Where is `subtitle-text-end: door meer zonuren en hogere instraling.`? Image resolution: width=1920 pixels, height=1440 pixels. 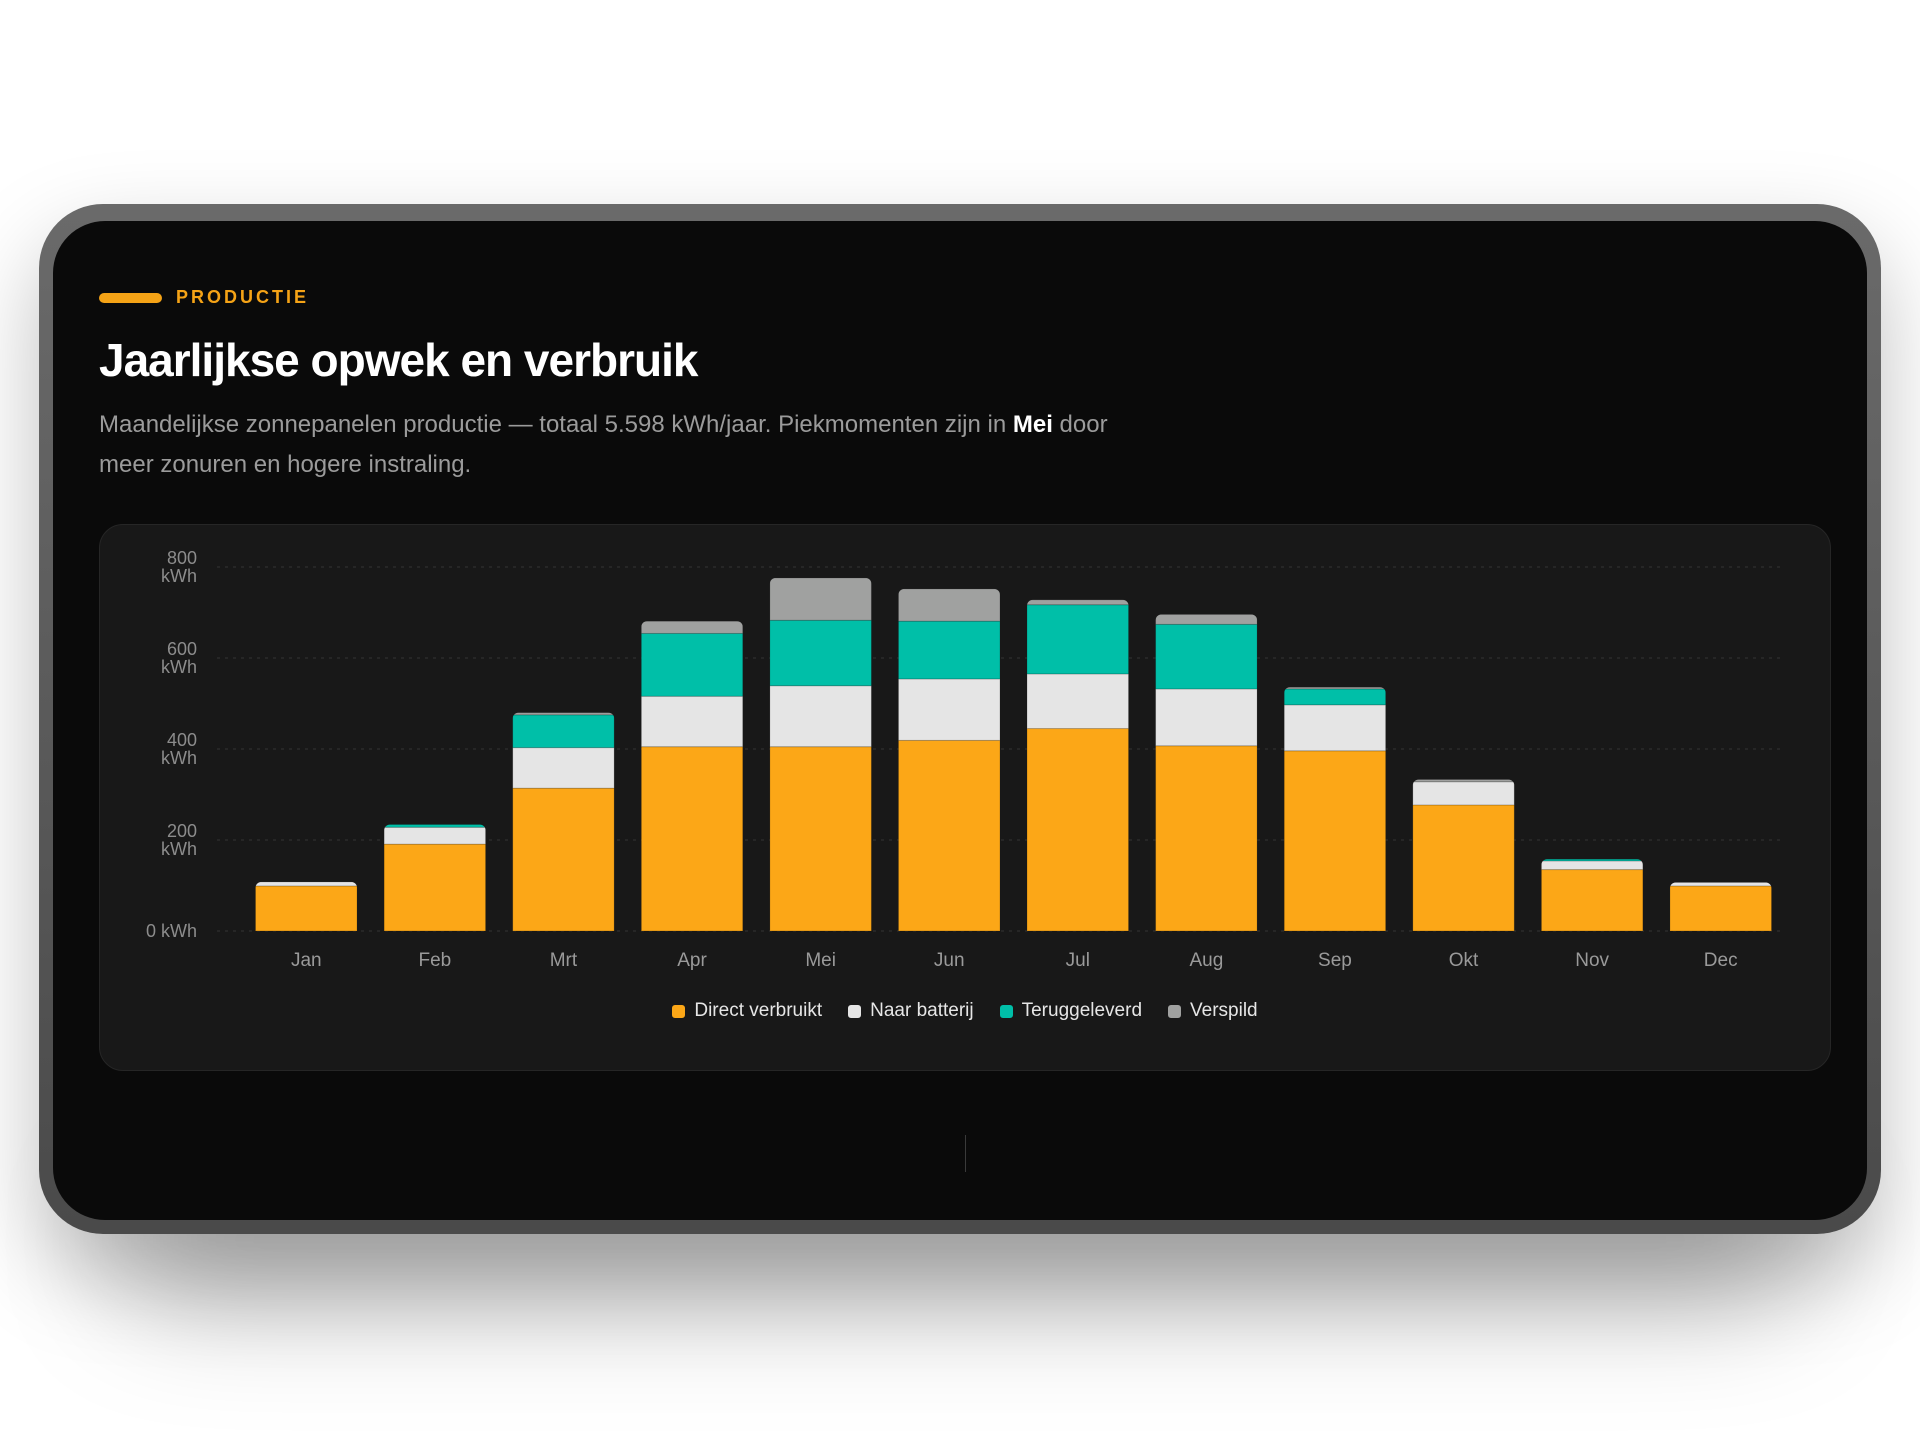 subtitle-text-end: door meer zonuren en hogere instraling. is located at coordinates (603, 444).